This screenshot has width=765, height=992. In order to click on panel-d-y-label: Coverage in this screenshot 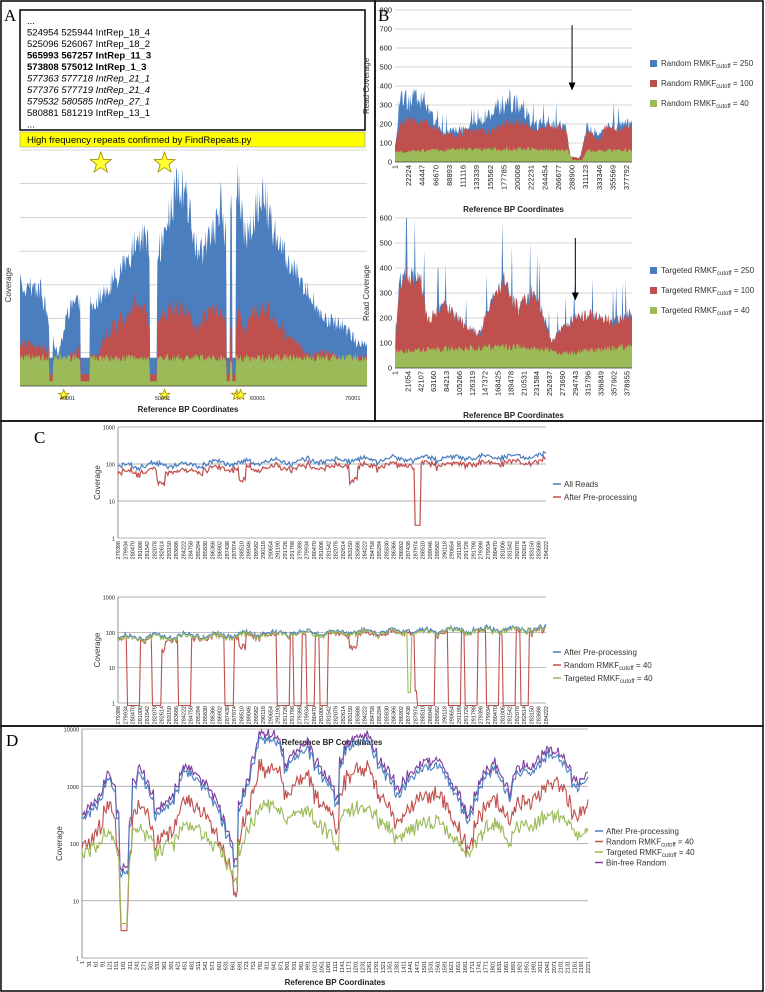, I will do `click(59, 843)`.